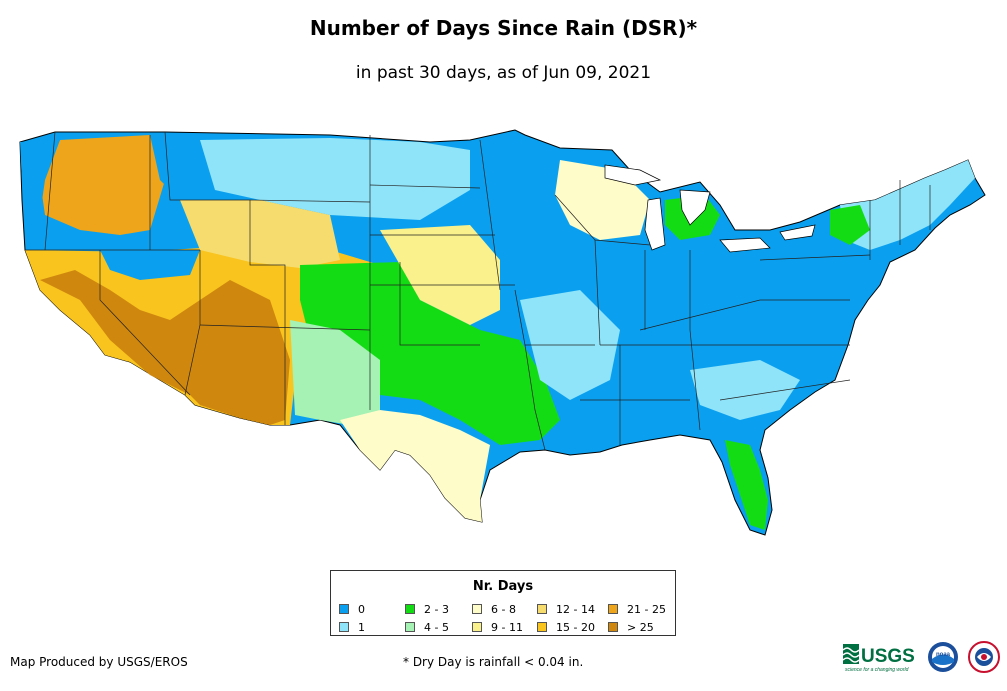 The width and height of the screenshot is (1007, 691). What do you see at coordinates (150, 265) in the screenshot?
I see `zone-wet-nevada` at bounding box center [150, 265].